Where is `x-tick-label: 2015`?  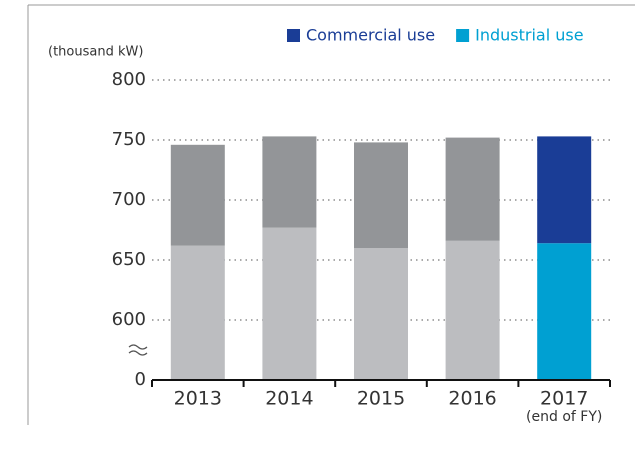
x-tick-label: 2015 is located at coordinates (381, 399).